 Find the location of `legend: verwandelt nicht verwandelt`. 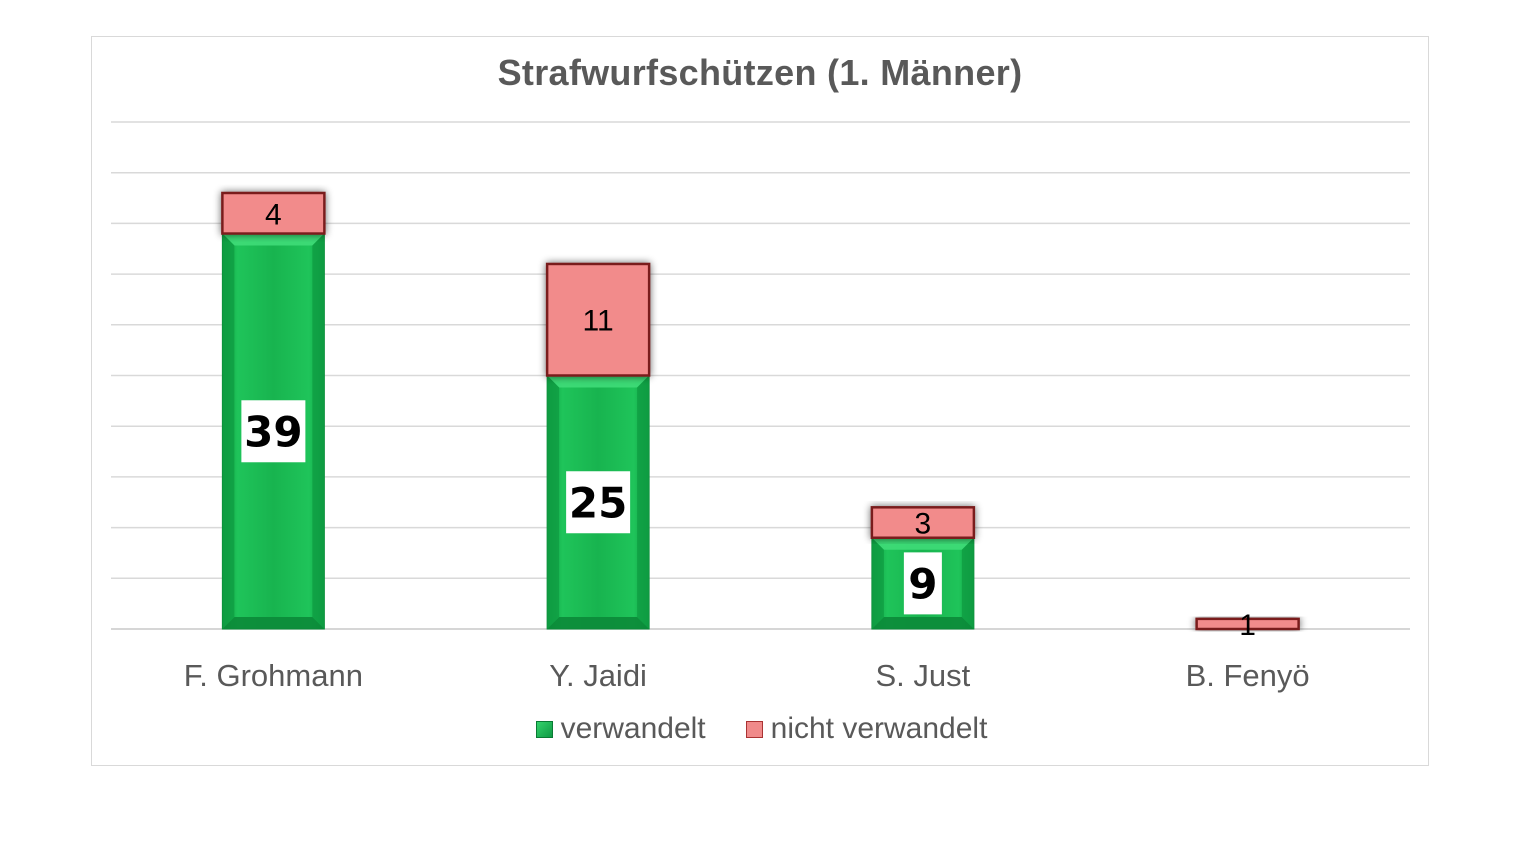

legend: verwandelt nicht verwandelt is located at coordinates (761, 729).